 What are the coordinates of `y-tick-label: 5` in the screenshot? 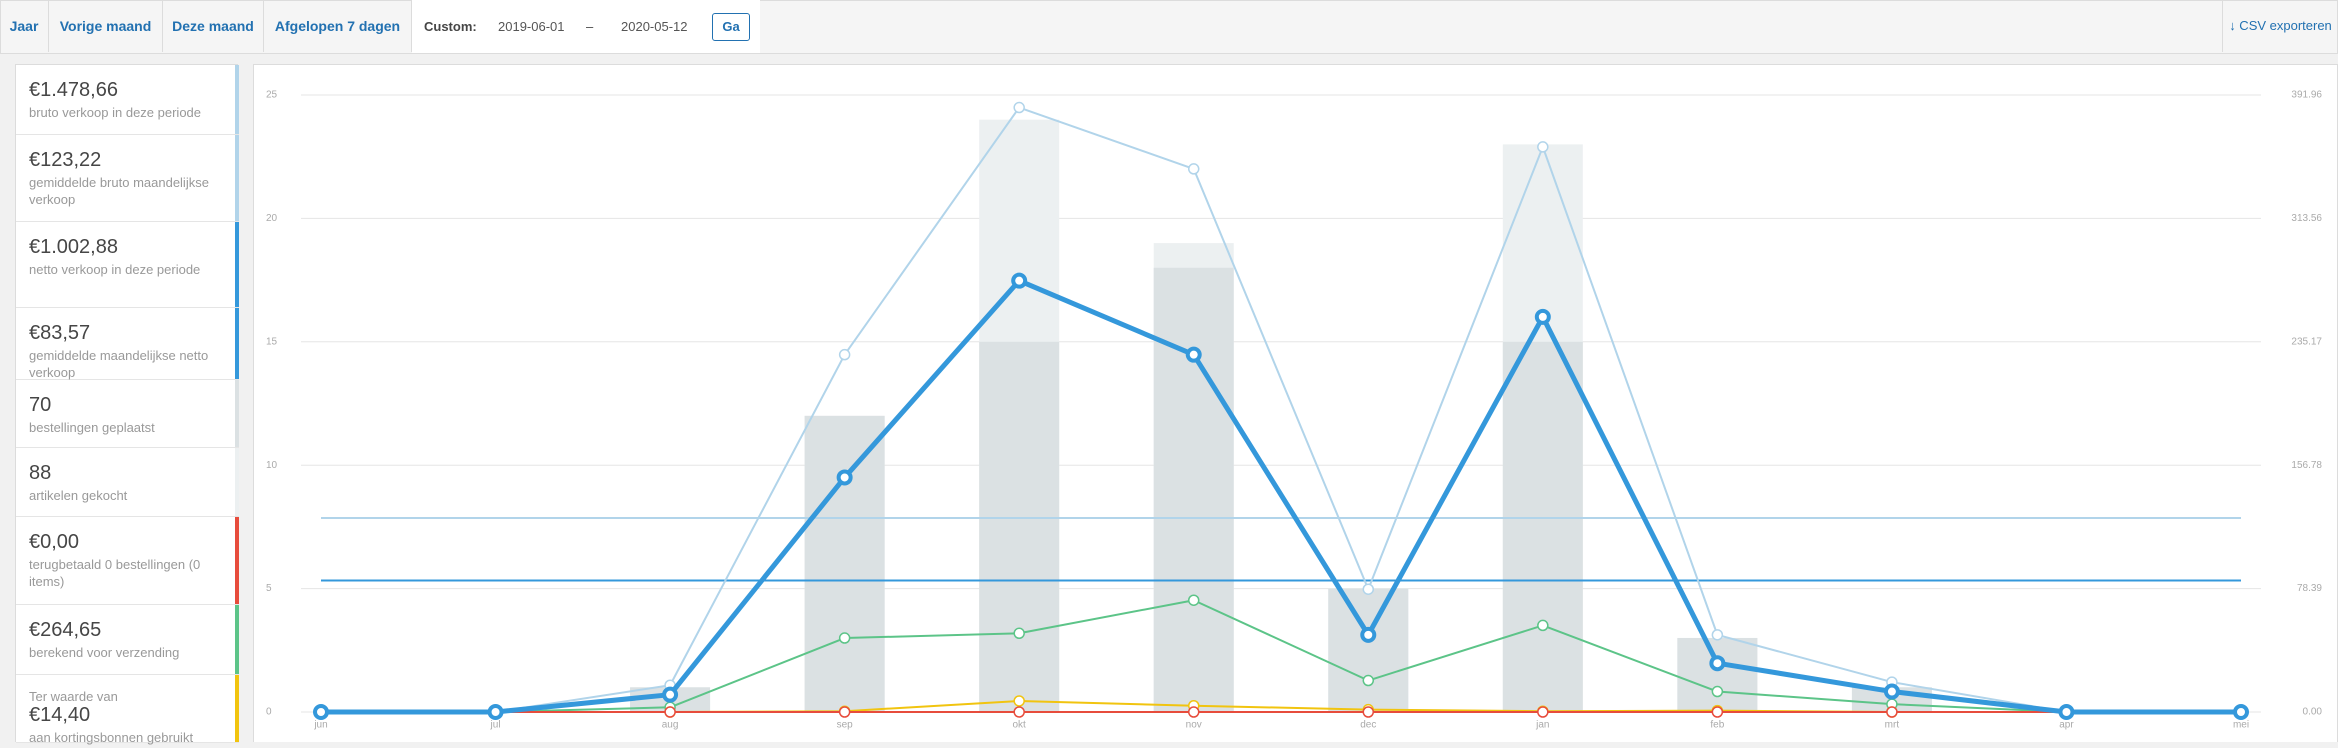 It's located at (269, 588).